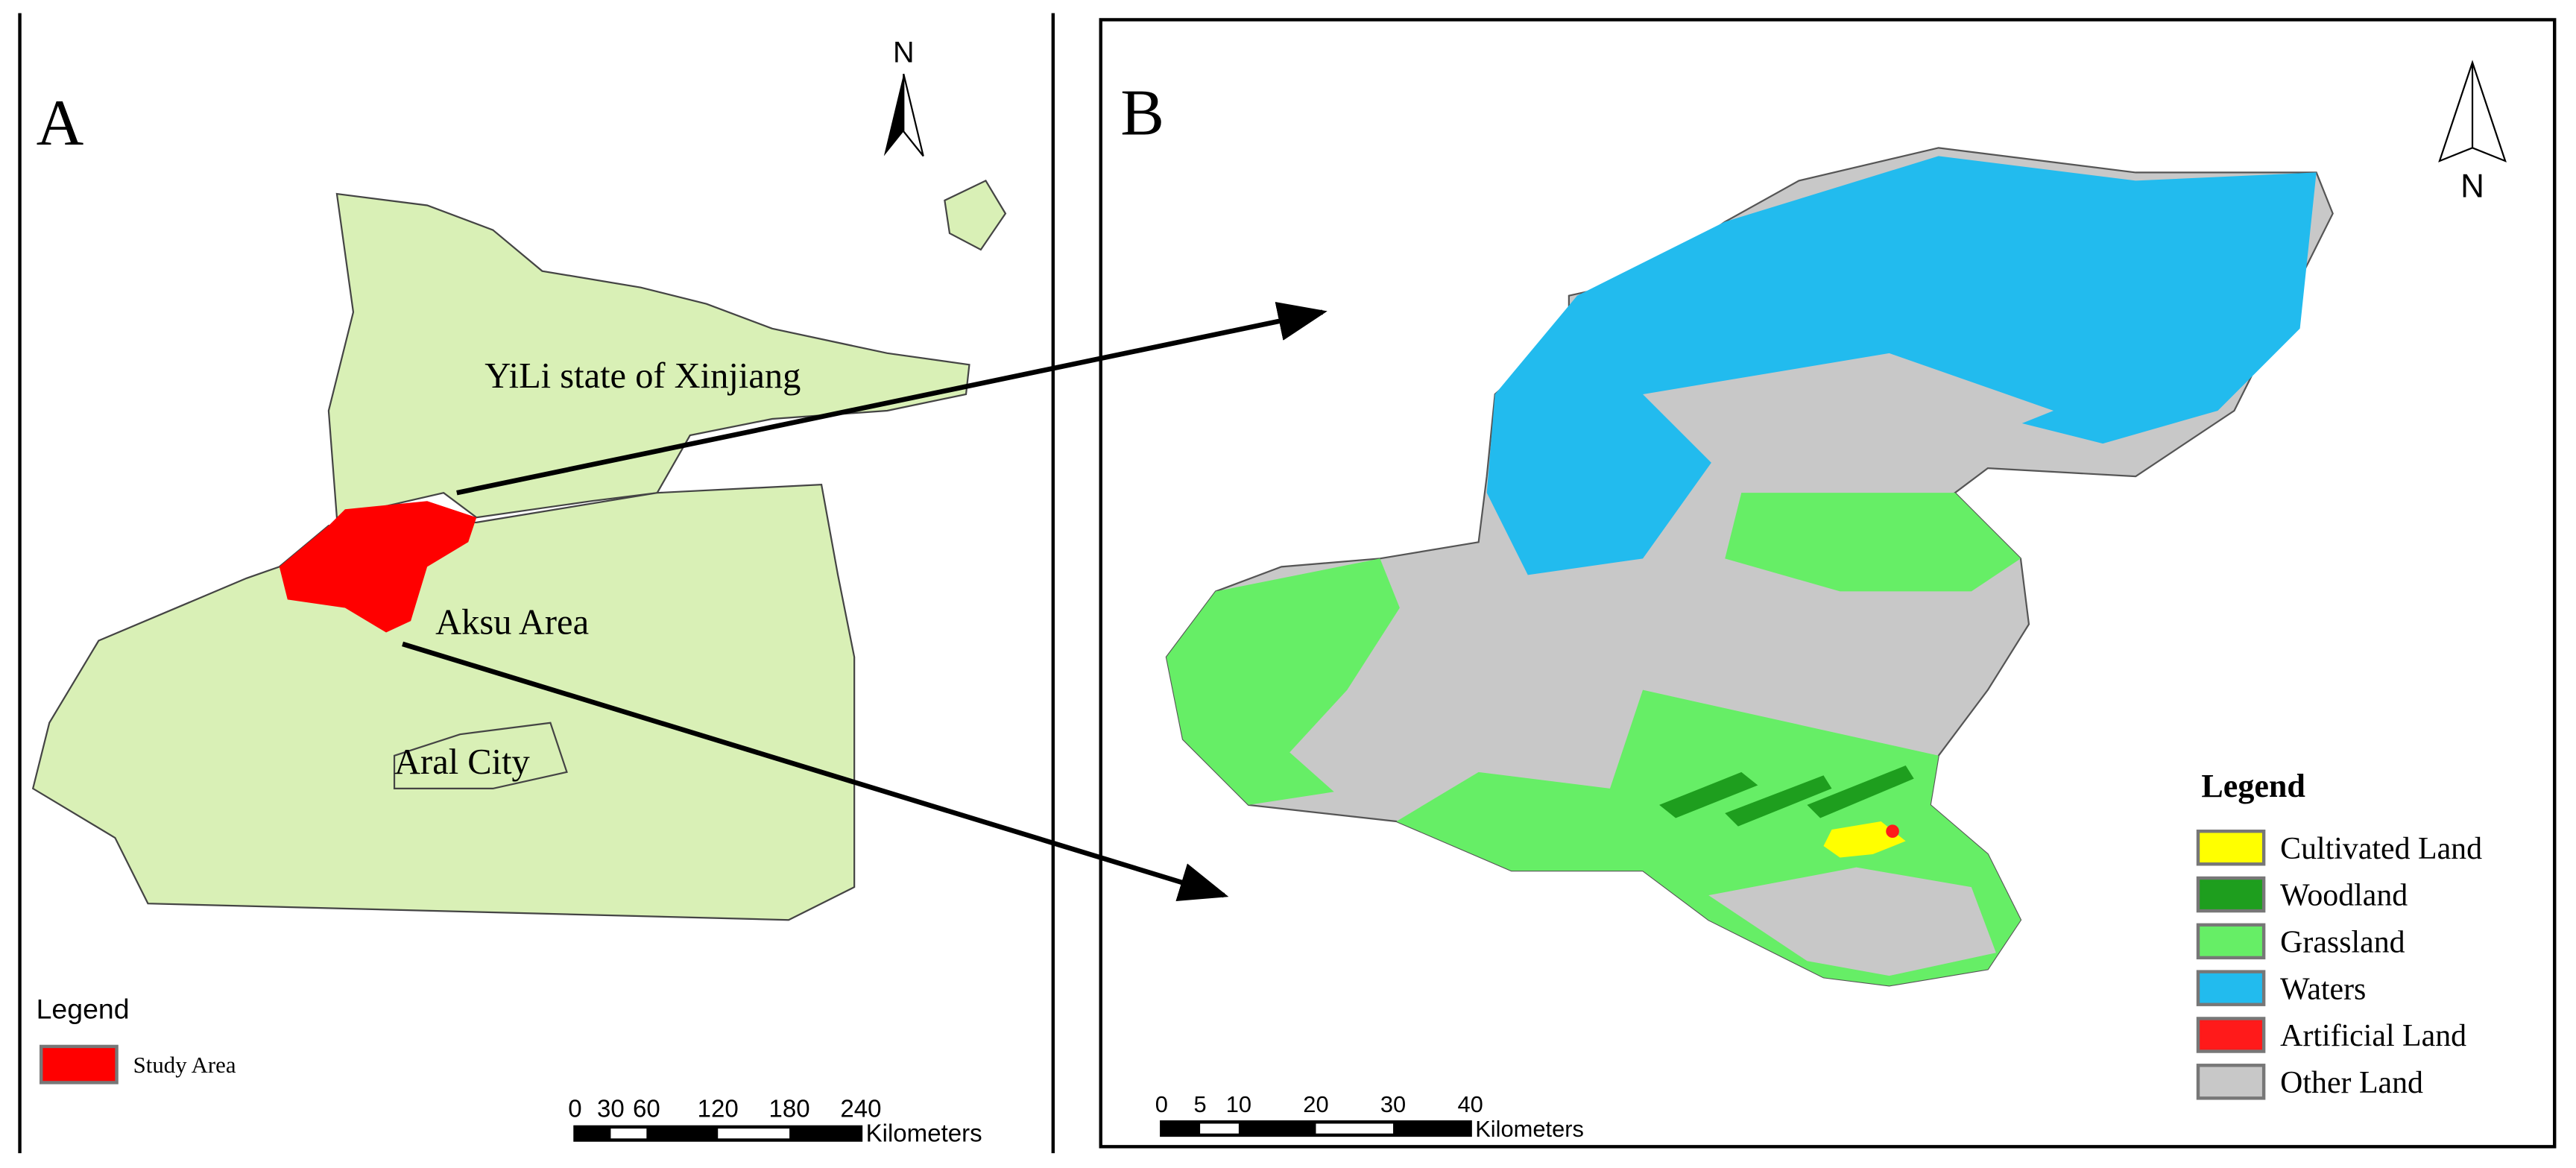  What do you see at coordinates (512, 623) in the screenshot?
I see `region-label: Aksu Area` at bounding box center [512, 623].